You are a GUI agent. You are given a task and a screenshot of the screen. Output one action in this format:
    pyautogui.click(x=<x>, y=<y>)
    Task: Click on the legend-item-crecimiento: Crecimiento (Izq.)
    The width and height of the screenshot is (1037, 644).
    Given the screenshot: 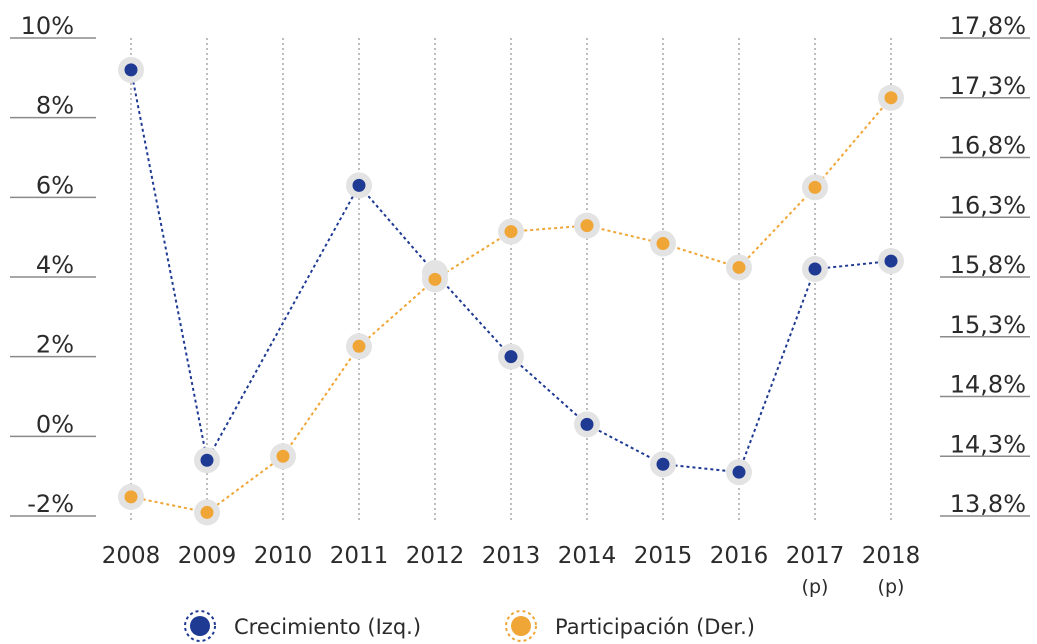 What is the action you would take?
    pyautogui.click(x=302, y=626)
    